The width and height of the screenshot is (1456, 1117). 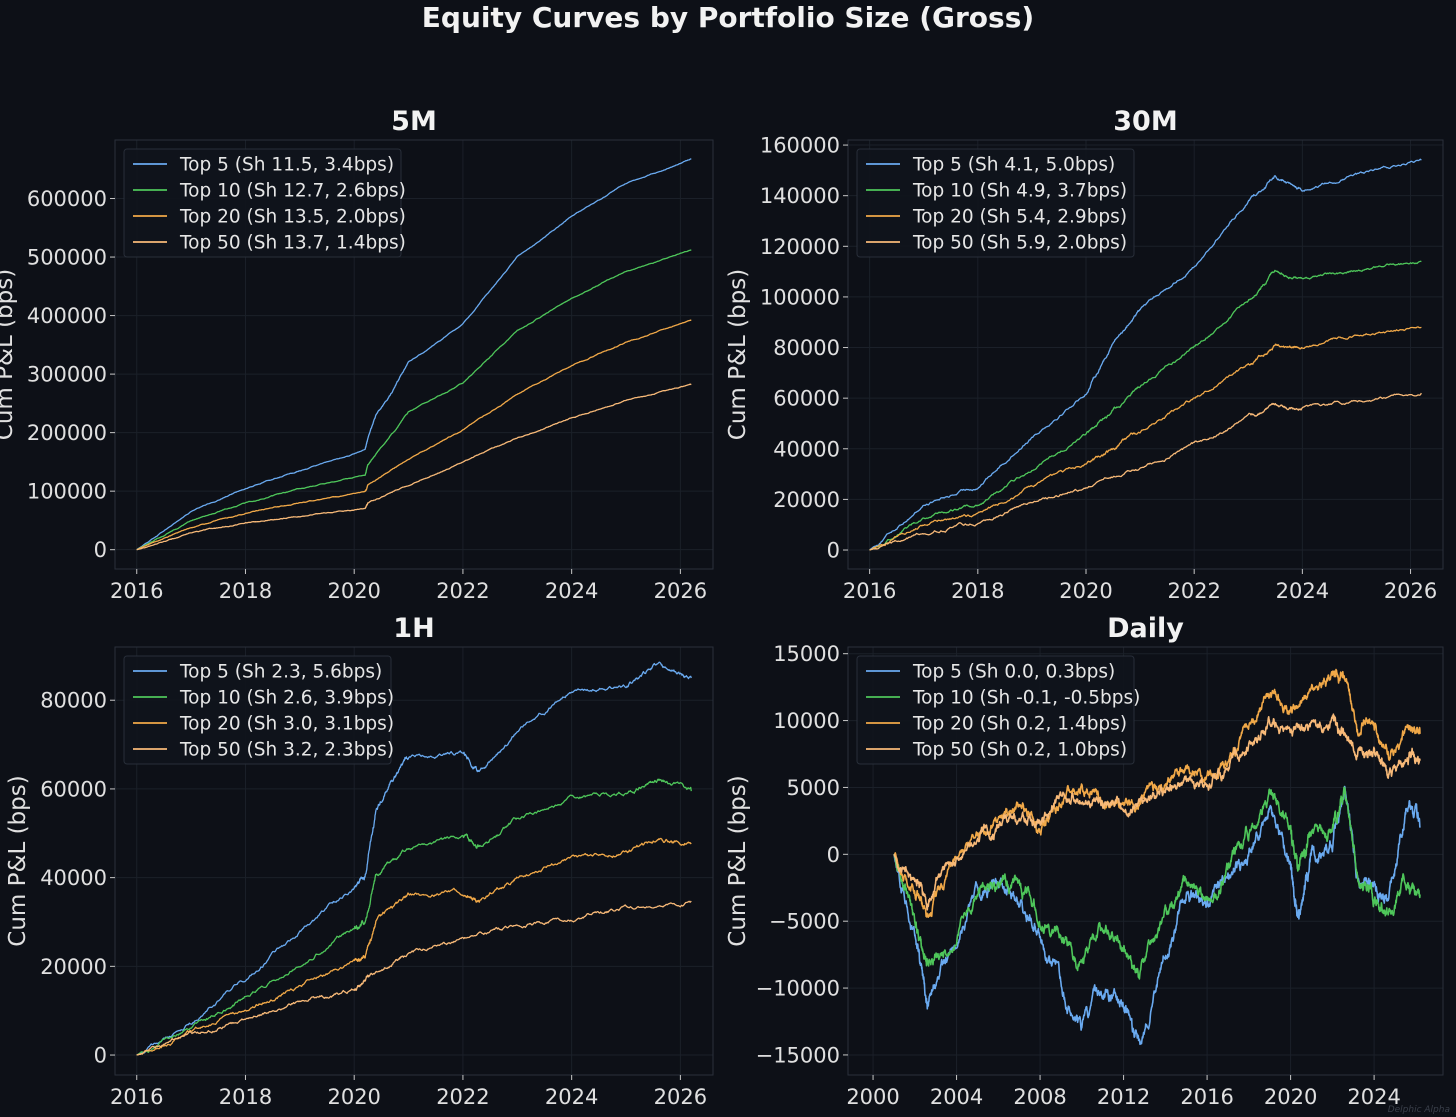 I want to click on y-tick-label: 200000, so click(x=67, y=433).